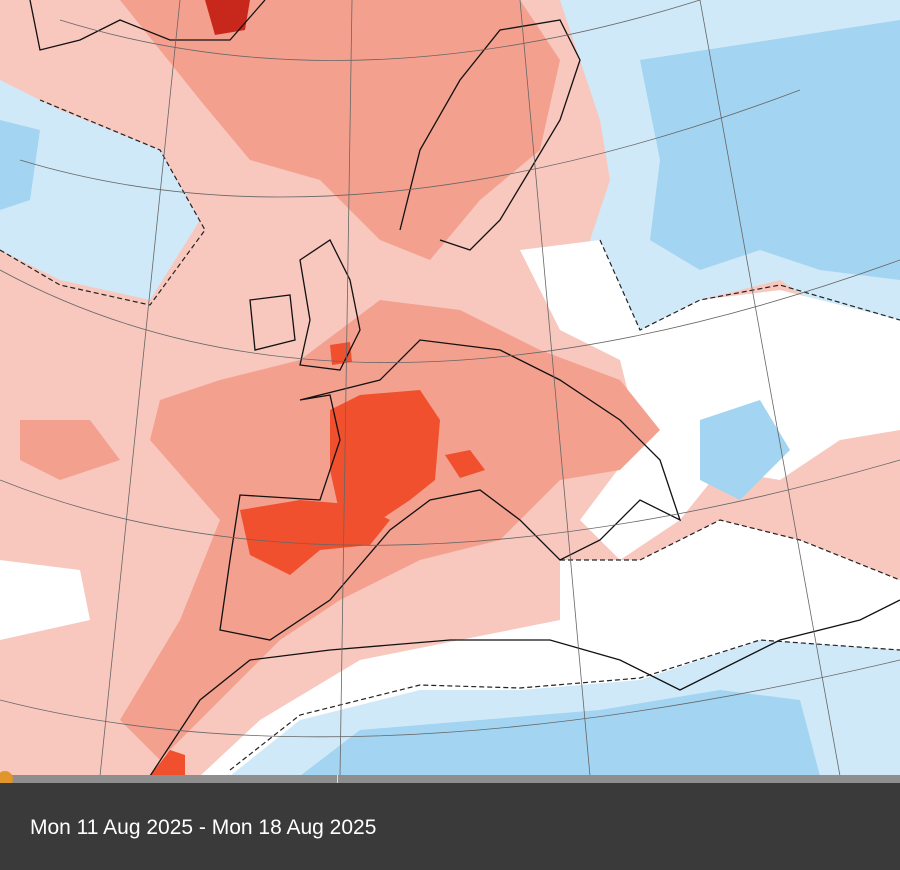  What do you see at coordinates (745, 450) in the screenshot?
I see `cool-region-aegean` at bounding box center [745, 450].